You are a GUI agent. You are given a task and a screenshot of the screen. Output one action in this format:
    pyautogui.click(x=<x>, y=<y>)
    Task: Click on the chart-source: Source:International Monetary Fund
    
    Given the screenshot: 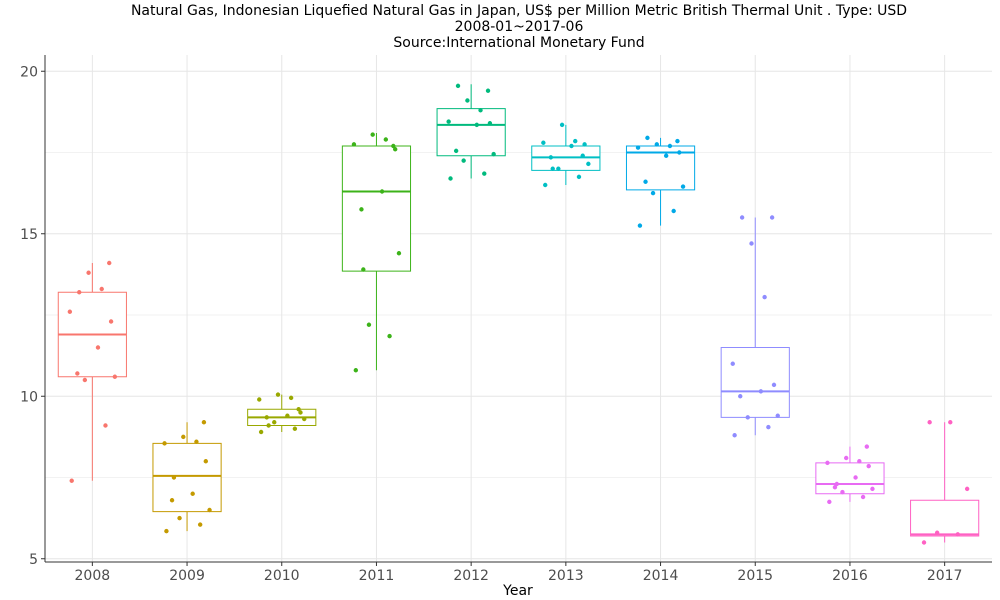 What is the action you would take?
    pyautogui.click(x=519, y=43)
    